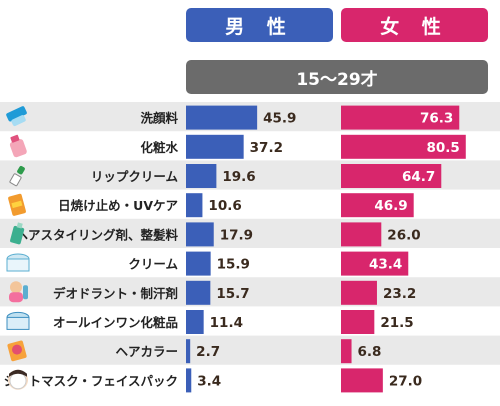 This screenshot has height=406, width=500. I want to click on category-label: 日焼け止め・UVケア, so click(118, 205).